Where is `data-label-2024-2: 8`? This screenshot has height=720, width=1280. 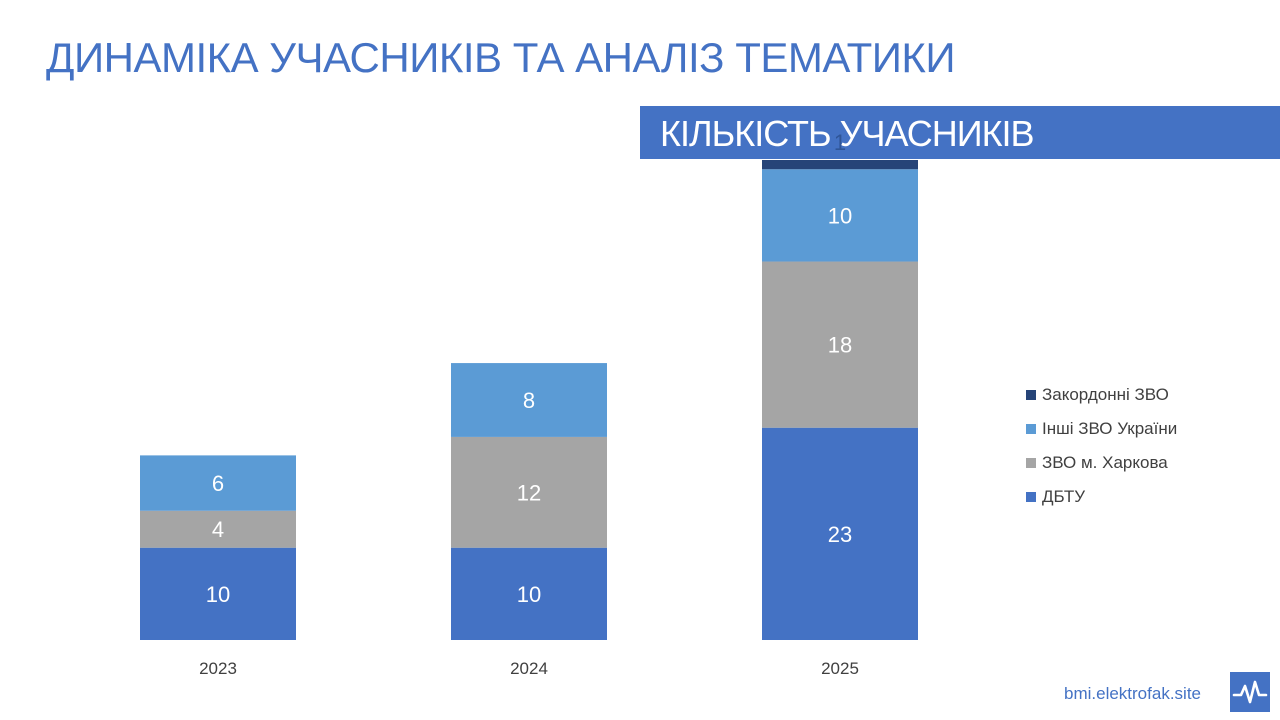 data-label-2024-2: 8 is located at coordinates (529, 400).